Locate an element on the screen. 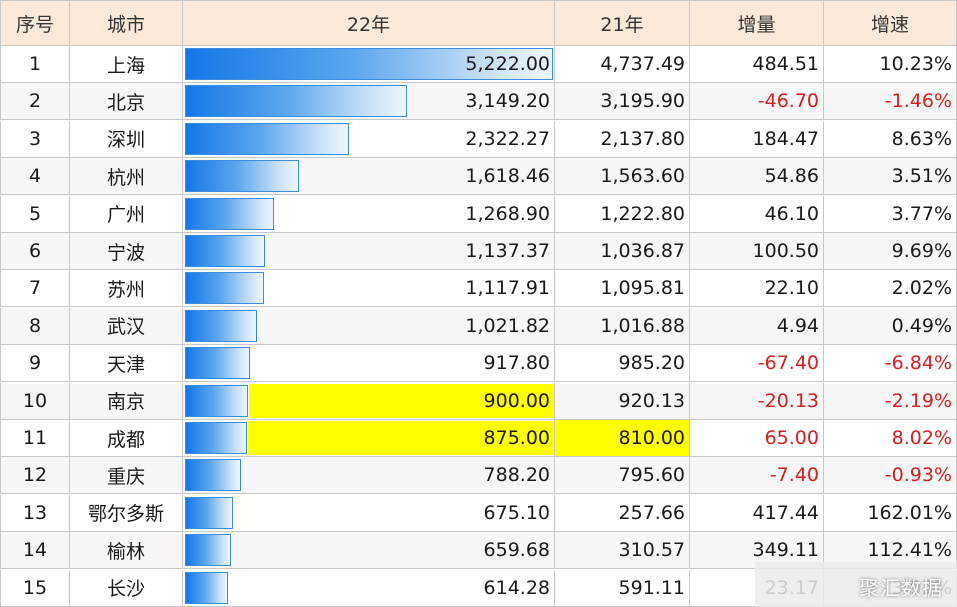 The image size is (957, 607). y21-cell: 810.00 is located at coordinates (622, 438).